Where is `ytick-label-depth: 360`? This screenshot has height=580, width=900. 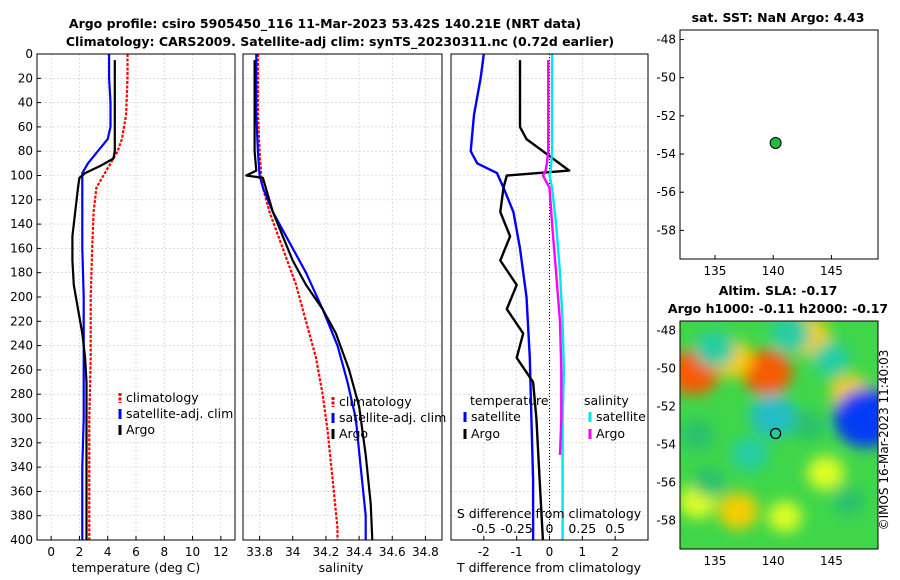 ytick-label-depth: 360 is located at coordinates (21, 491).